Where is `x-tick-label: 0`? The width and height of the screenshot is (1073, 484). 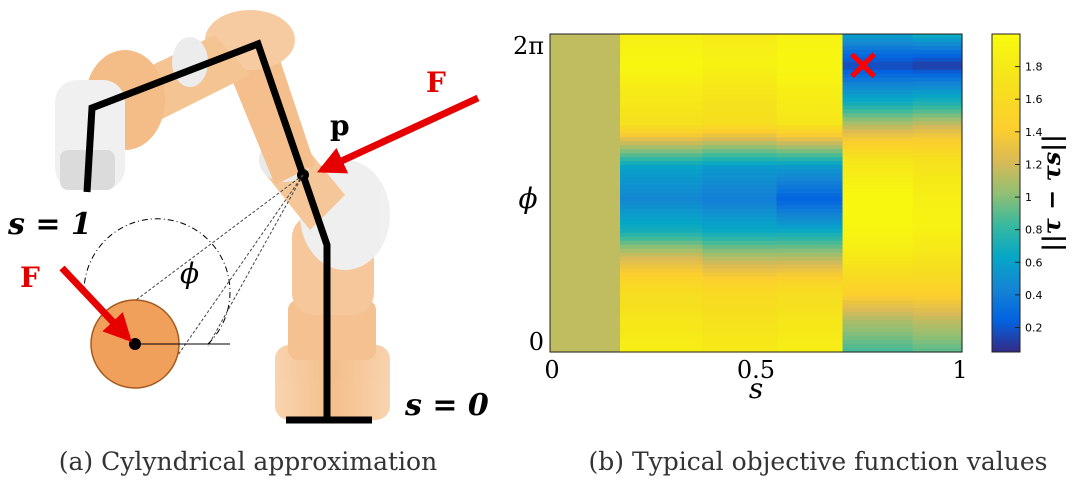 x-tick-label: 0 is located at coordinates (551, 370).